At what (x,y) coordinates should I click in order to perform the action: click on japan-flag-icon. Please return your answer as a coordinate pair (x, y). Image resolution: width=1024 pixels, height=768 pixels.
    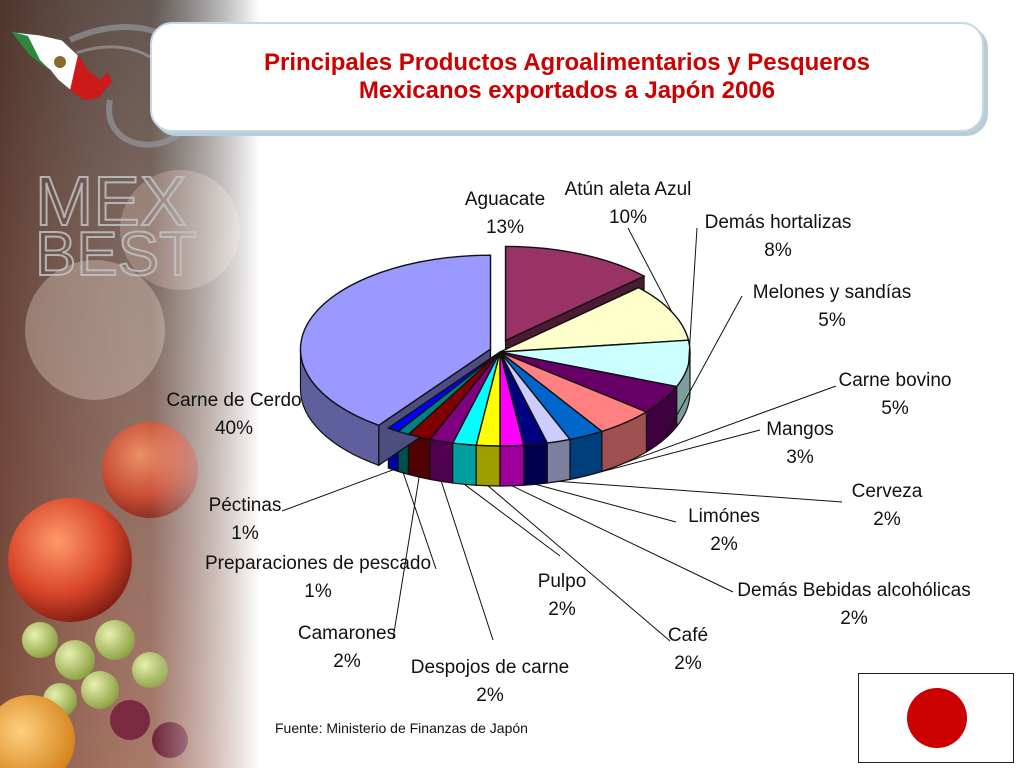
    Looking at the image, I should click on (936, 718).